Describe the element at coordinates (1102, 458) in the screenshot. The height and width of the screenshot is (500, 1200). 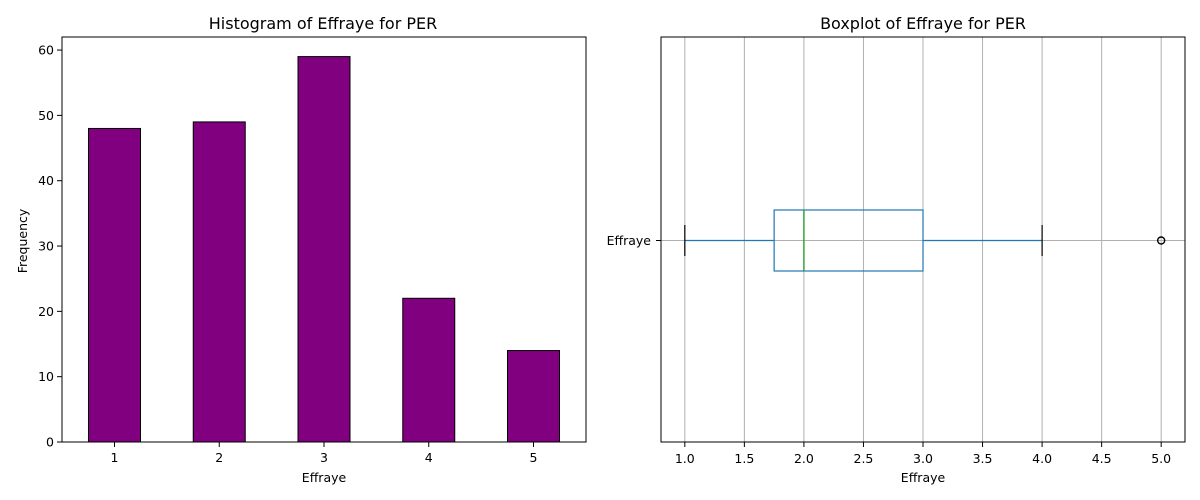
I see `boxplot-x-tick-label: 4.5` at that location.